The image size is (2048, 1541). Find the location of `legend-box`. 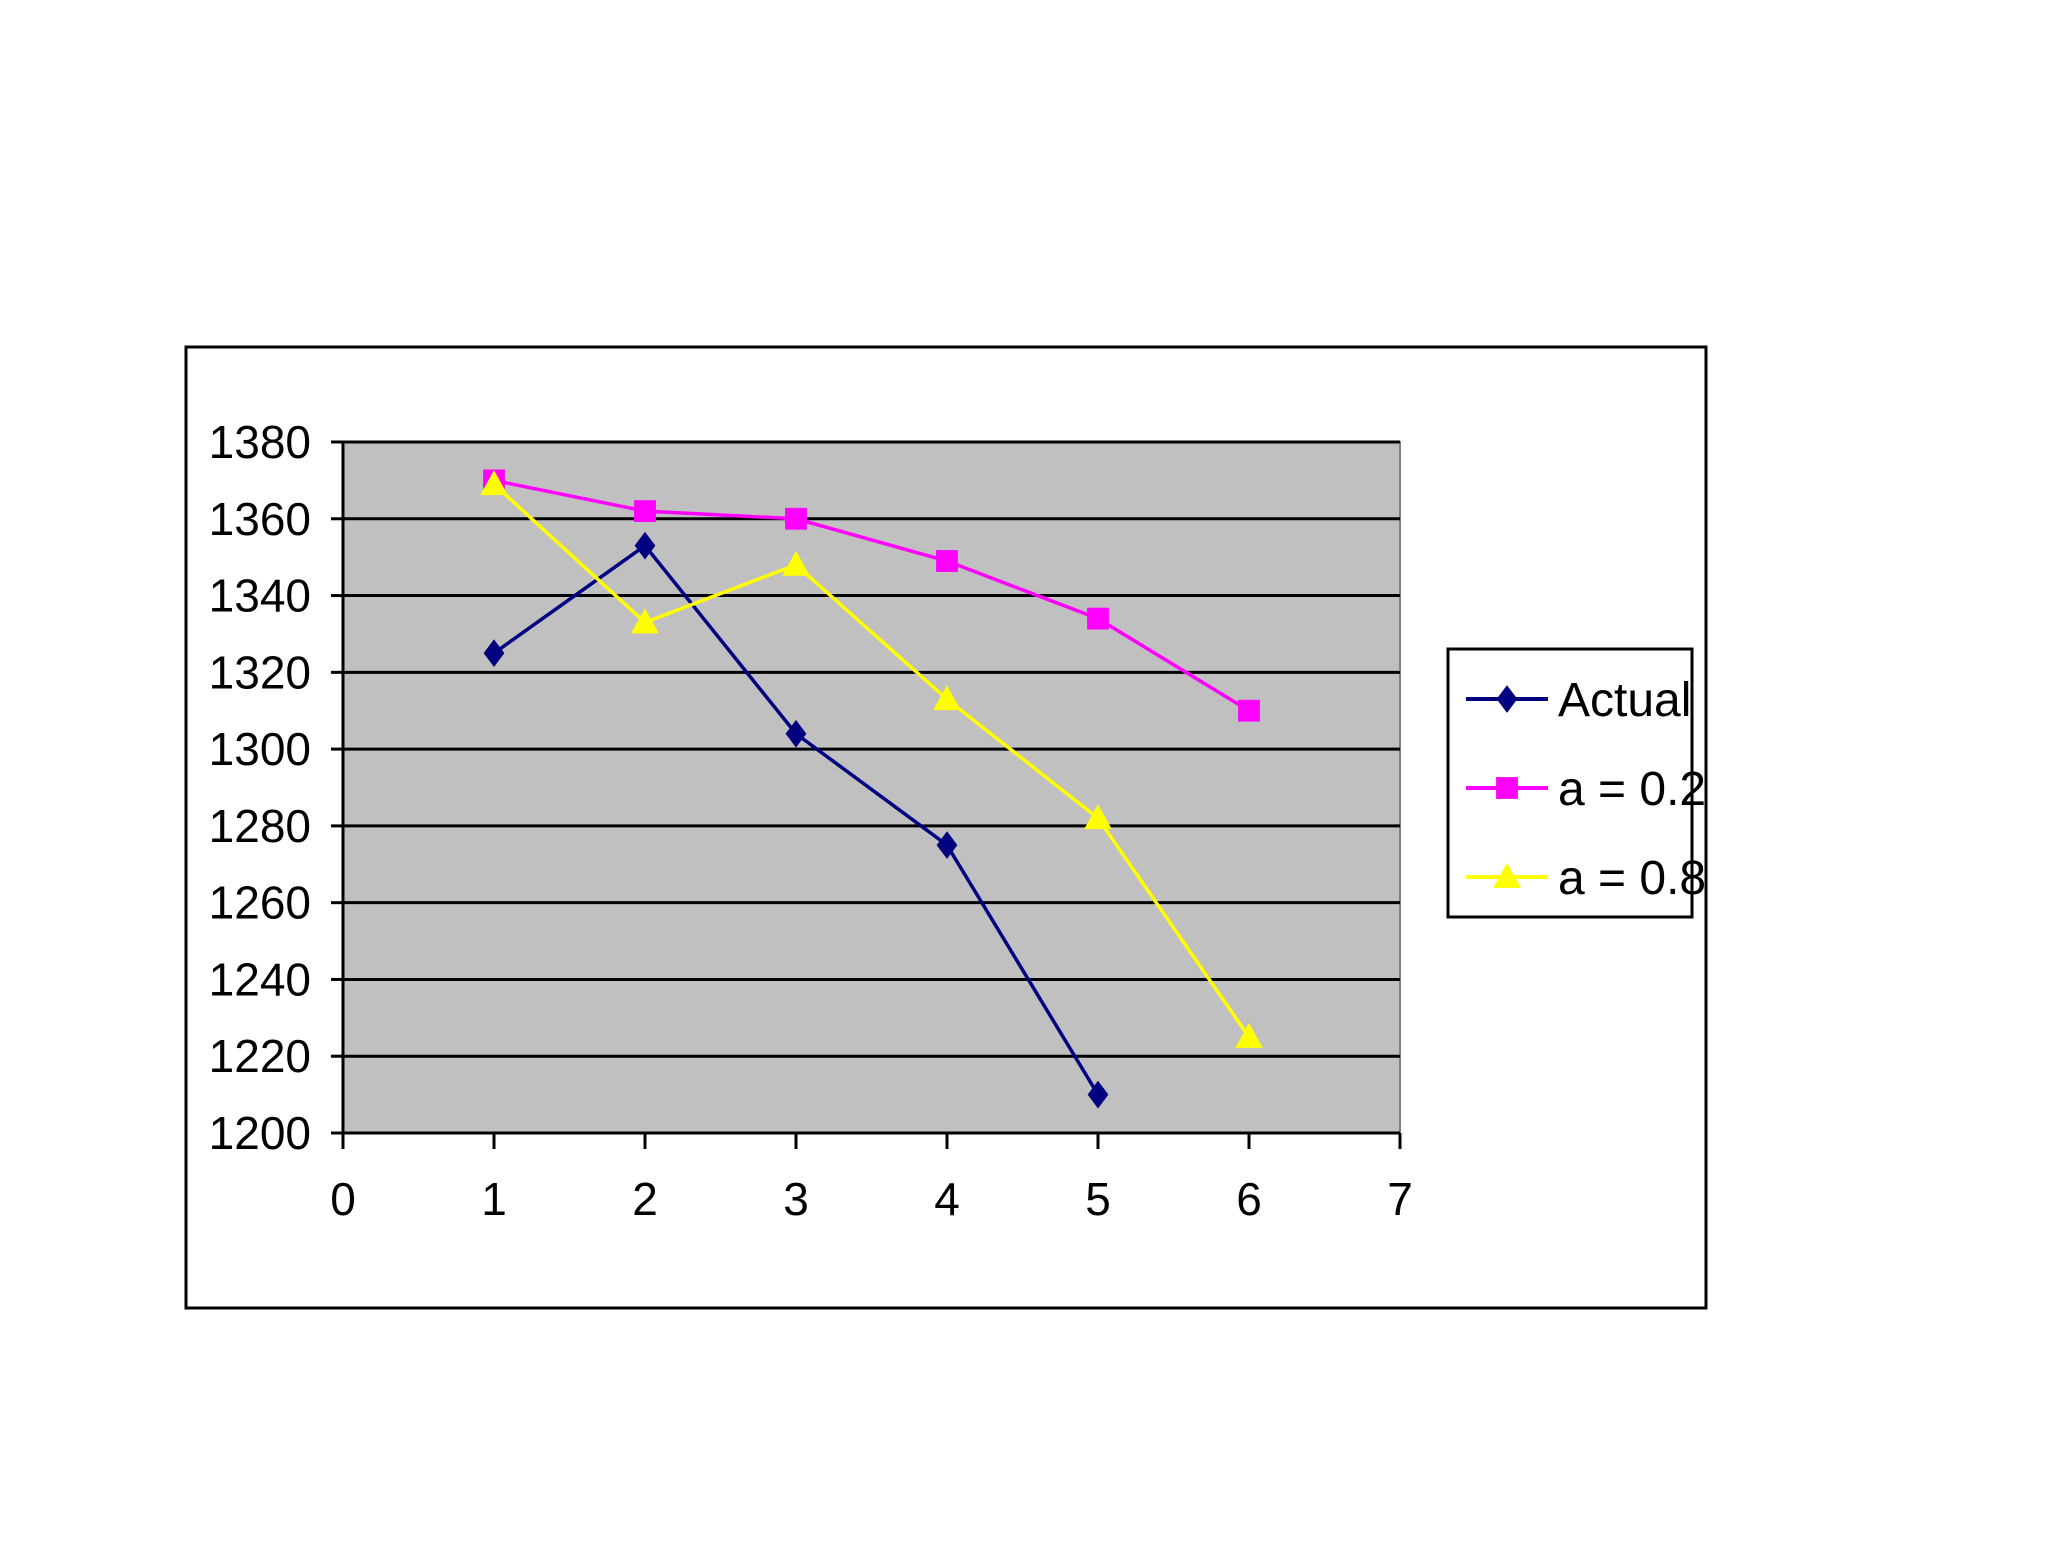

legend-box is located at coordinates (1570, 783).